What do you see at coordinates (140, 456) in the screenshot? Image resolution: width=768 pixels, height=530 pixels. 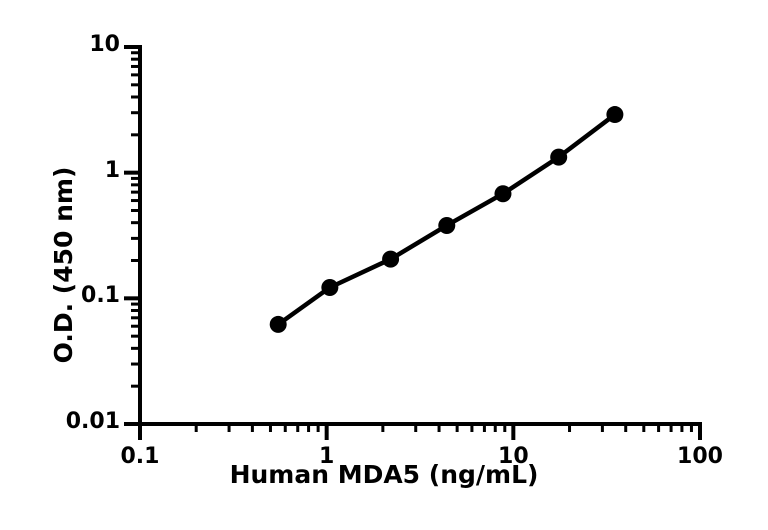 I see `x-tick-label: 0.1` at bounding box center [140, 456].